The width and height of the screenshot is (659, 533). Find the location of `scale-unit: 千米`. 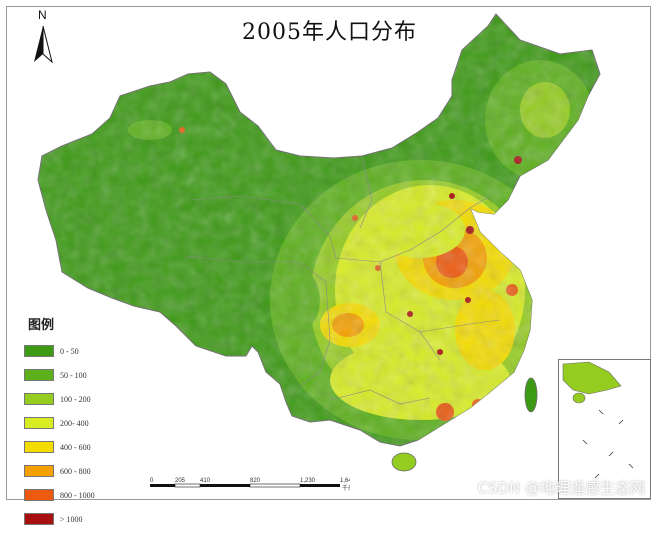

scale-unit: 千米 is located at coordinates (346, 488).